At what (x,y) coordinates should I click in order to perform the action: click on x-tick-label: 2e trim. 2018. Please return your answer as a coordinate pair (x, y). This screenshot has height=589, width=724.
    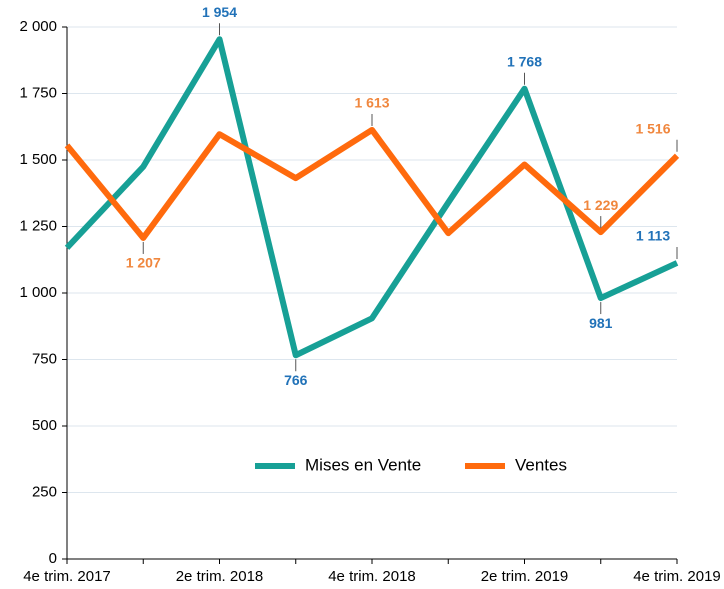
    Looking at the image, I should click on (220, 576).